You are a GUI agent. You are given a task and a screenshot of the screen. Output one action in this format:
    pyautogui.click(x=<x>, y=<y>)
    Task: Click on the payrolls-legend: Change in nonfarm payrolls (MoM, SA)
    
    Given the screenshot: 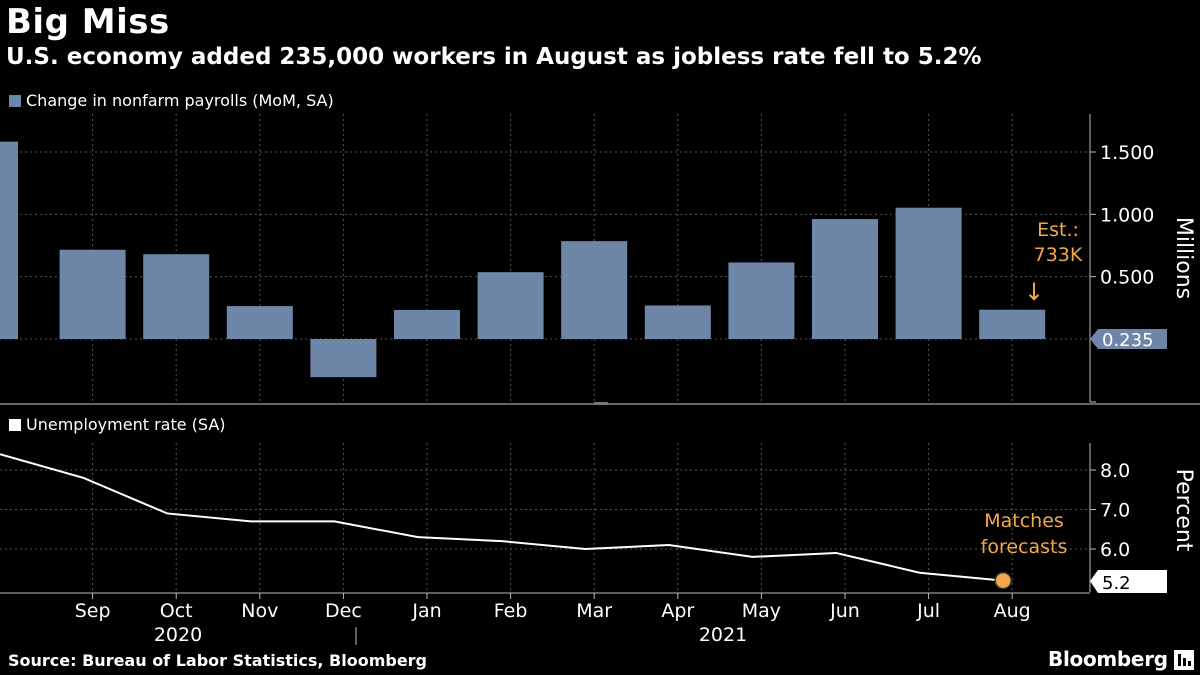 What is the action you would take?
    pyautogui.click(x=171, y=100)
    